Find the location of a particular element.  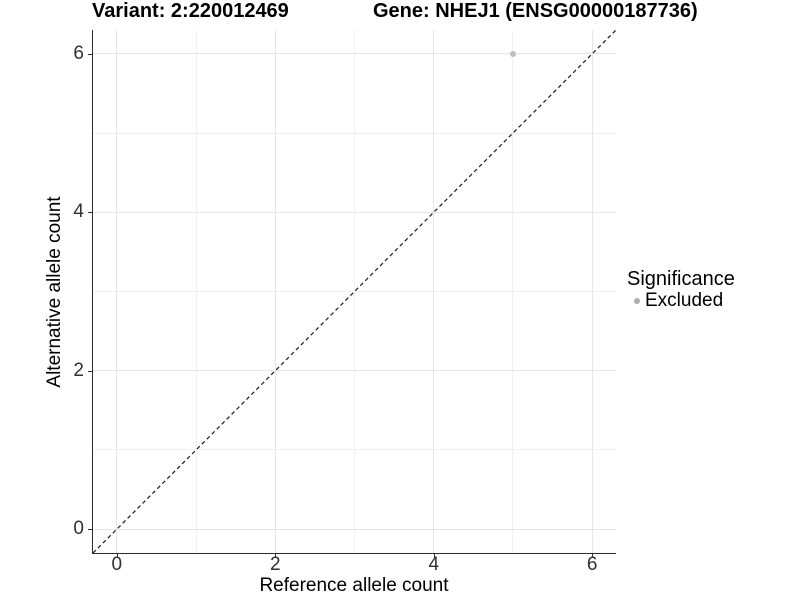

y-axis-tick-label: 4 is located at coordinates (78, 212).